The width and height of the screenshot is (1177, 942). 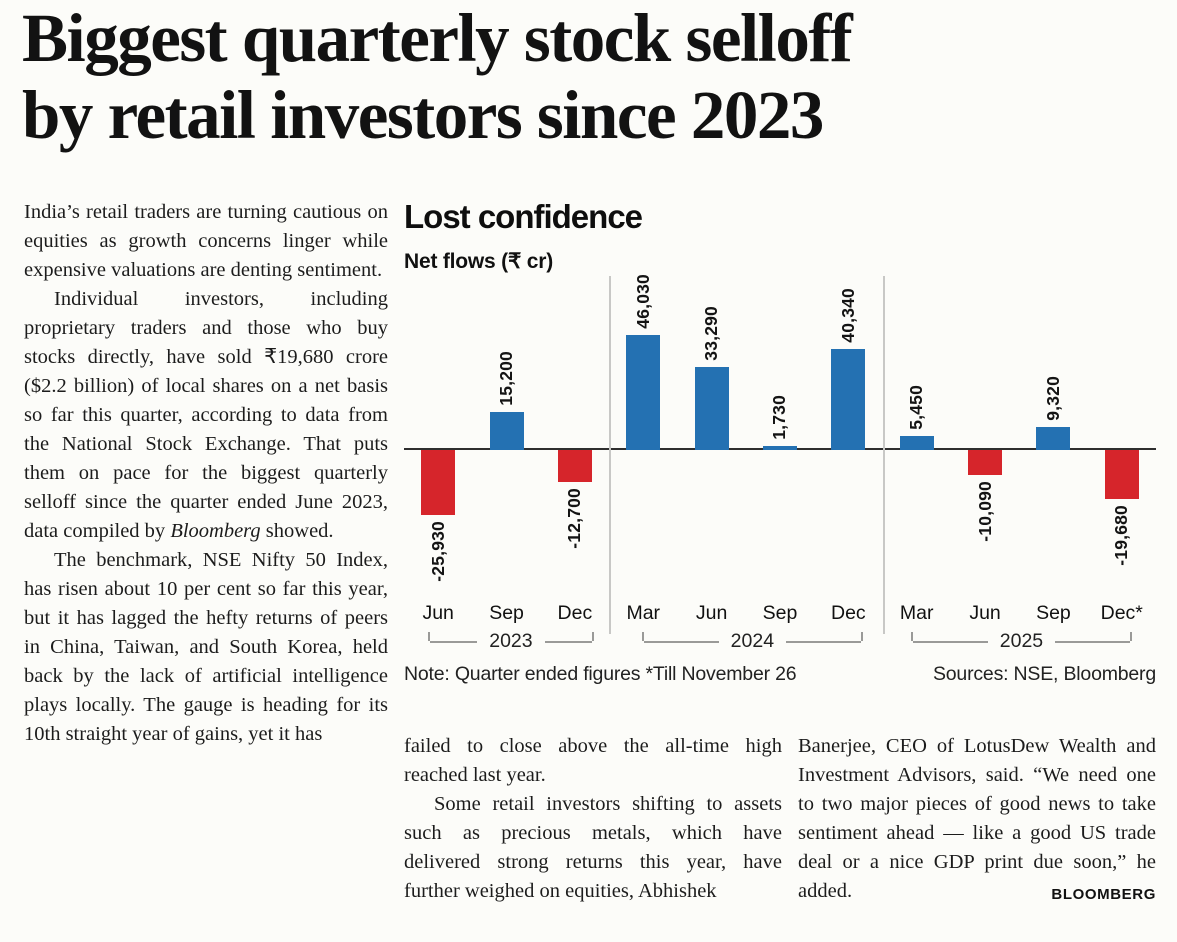 I want to click on paragraph-2-italic: Bloomberg, so click(x=215, y=531).